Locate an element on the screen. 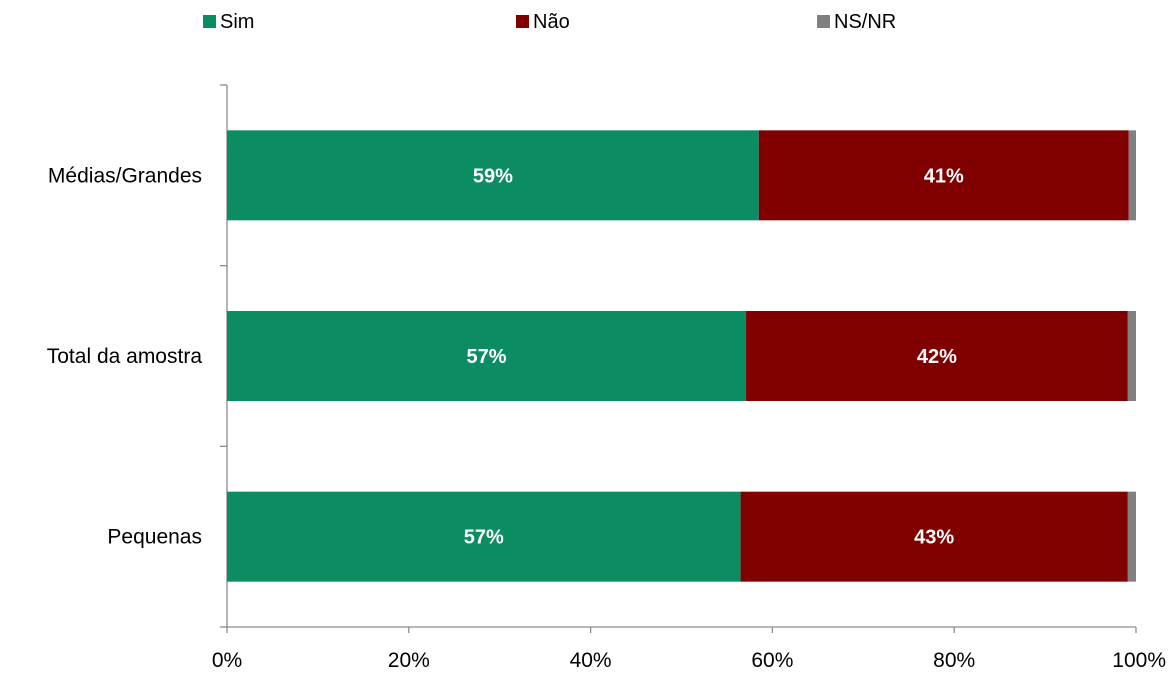  data-label-nao-pequenas: 43% is located at coordinates (934, 538).